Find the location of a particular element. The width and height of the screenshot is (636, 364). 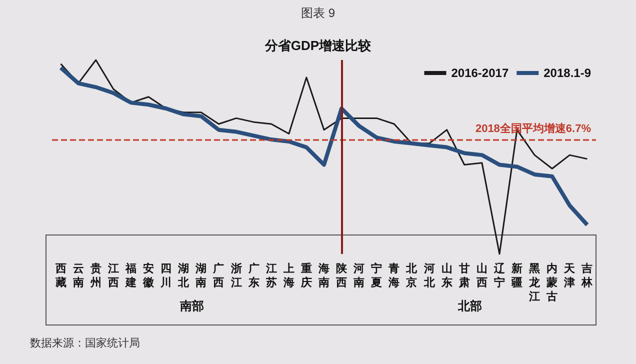

x-tick-label: 江西 is located at coordinates (112, 275).